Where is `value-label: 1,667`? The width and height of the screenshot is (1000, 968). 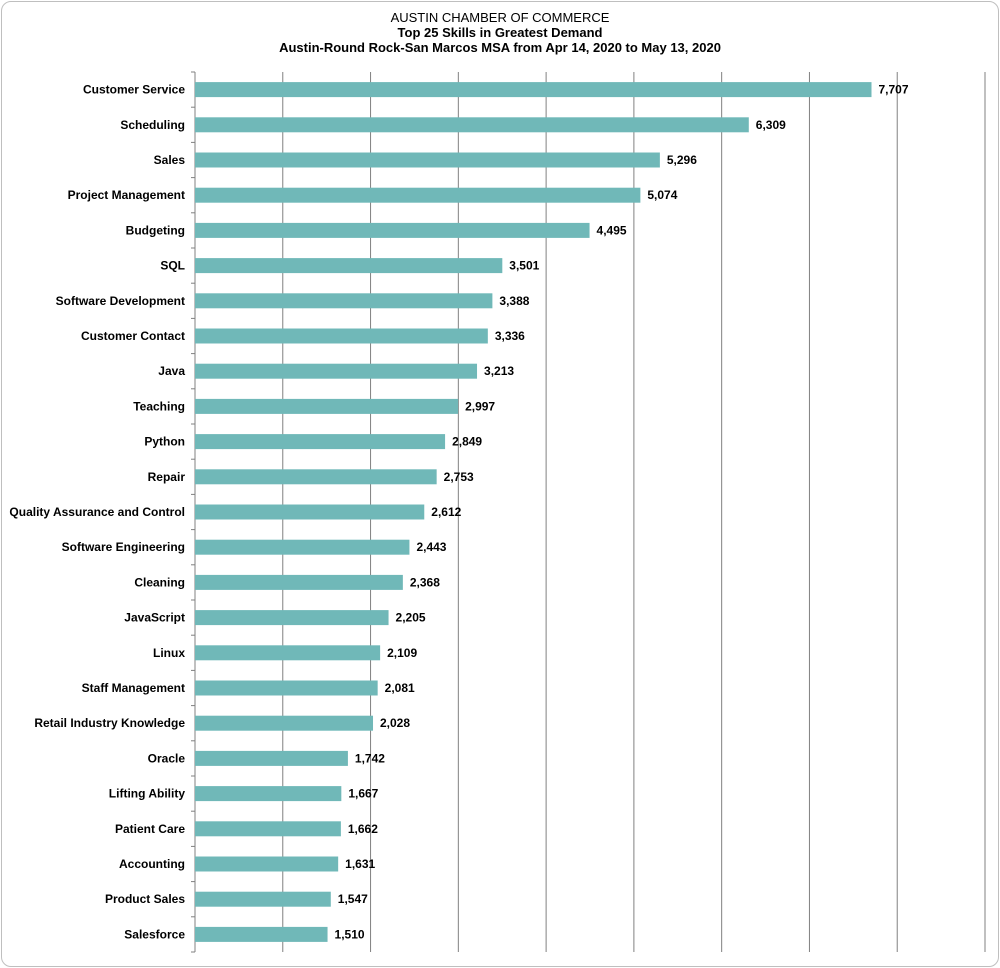 value-label: 1,667 is located at coordinates (363, 794).